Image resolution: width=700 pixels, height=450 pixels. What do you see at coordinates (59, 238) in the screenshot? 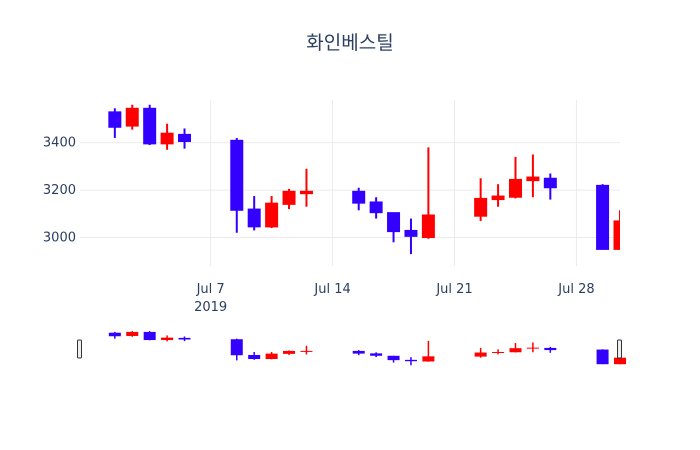
I see `y-tick-label: 3000` at bounding box center [59, 238].